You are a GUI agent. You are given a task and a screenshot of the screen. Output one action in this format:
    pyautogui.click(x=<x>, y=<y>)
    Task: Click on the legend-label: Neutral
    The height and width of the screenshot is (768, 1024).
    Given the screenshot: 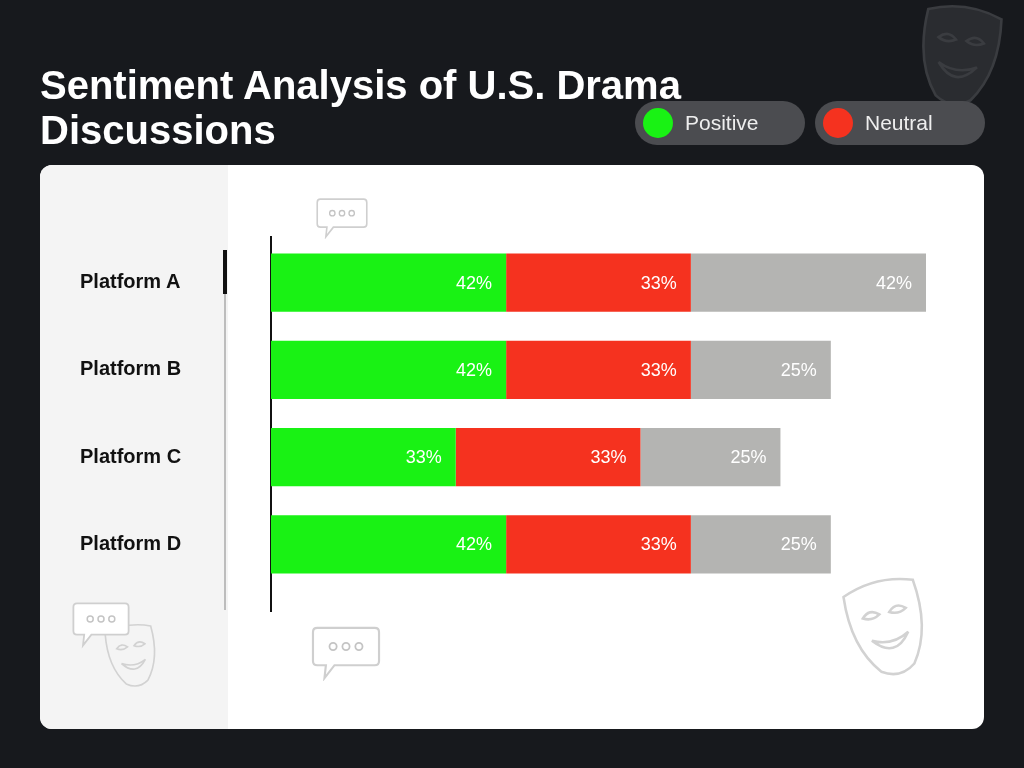 What is the action you would take?
    pyautogui.click(x=899, y=123)
    